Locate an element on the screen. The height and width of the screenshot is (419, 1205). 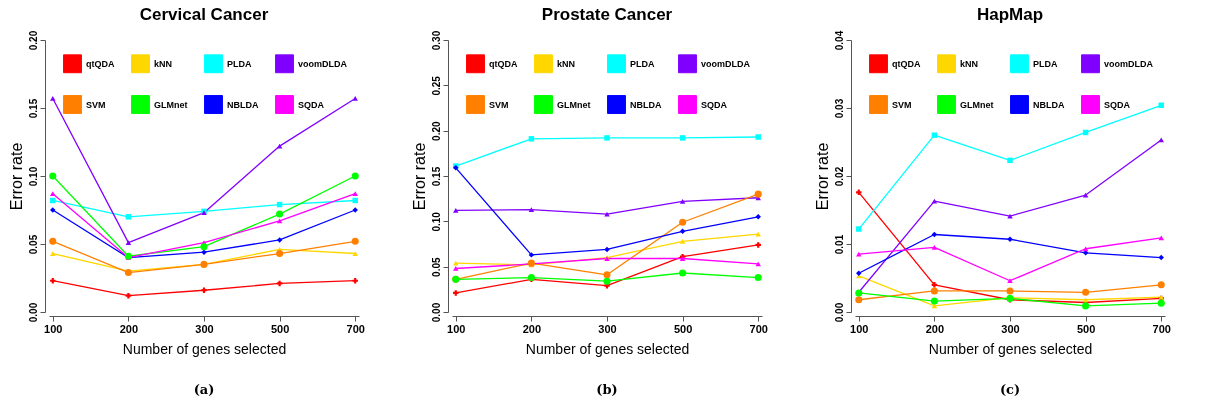
text: (a) is located at coordinates (204, 389).